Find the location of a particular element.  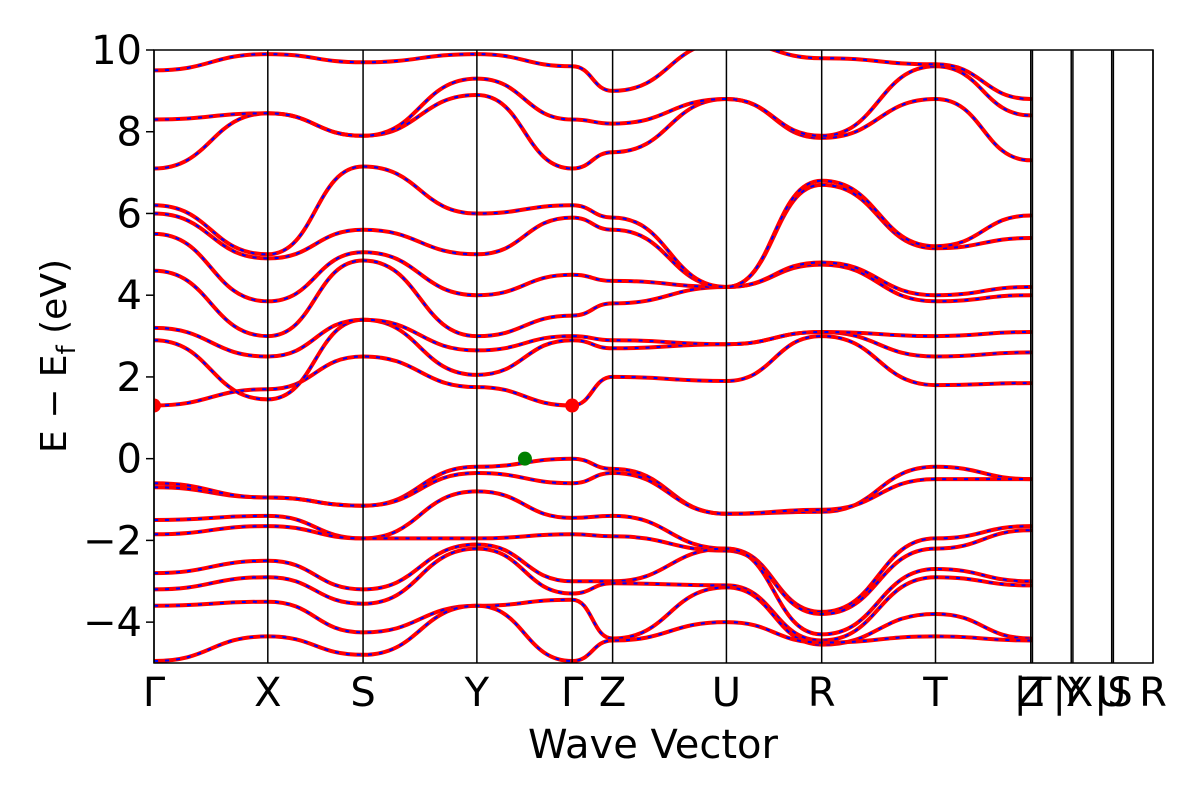

x-axis-label: Wave Vector is located at coordinates (653, 745).